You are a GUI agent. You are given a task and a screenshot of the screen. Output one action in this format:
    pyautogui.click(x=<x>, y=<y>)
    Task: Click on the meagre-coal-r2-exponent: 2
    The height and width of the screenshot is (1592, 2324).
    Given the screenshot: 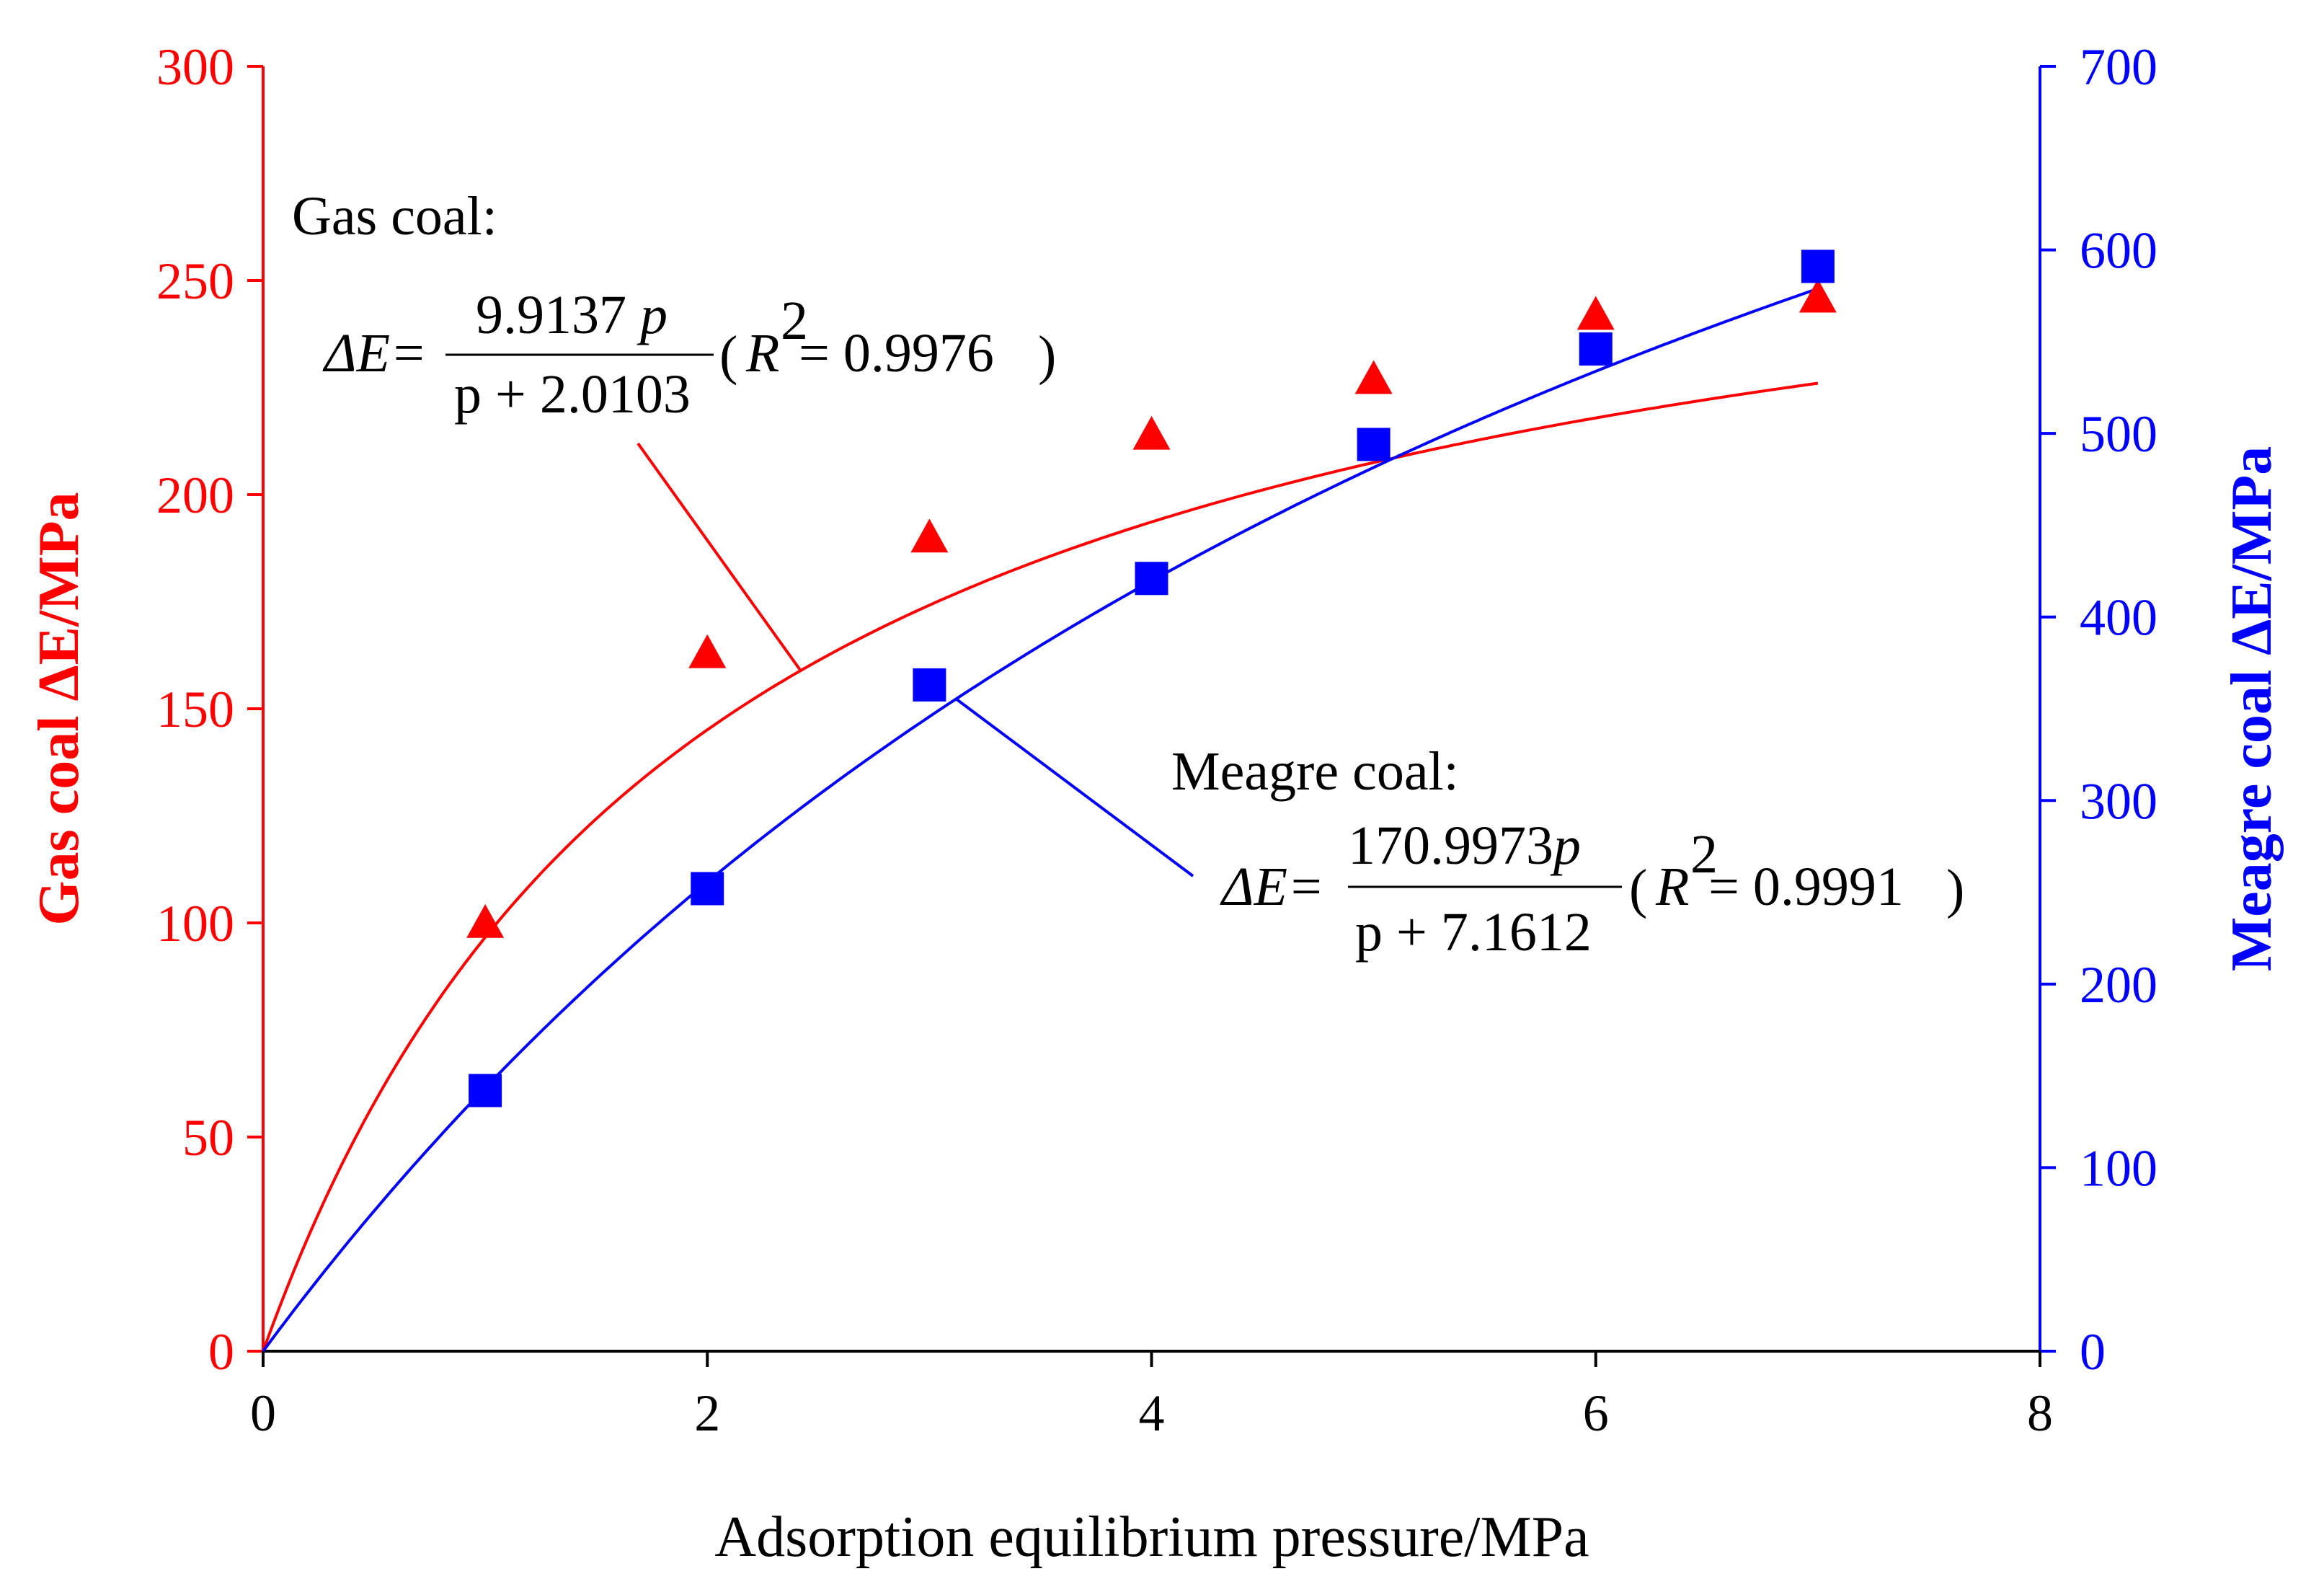 What is the action you would take?
    pyautogui.click(x=1704, y=854)
    